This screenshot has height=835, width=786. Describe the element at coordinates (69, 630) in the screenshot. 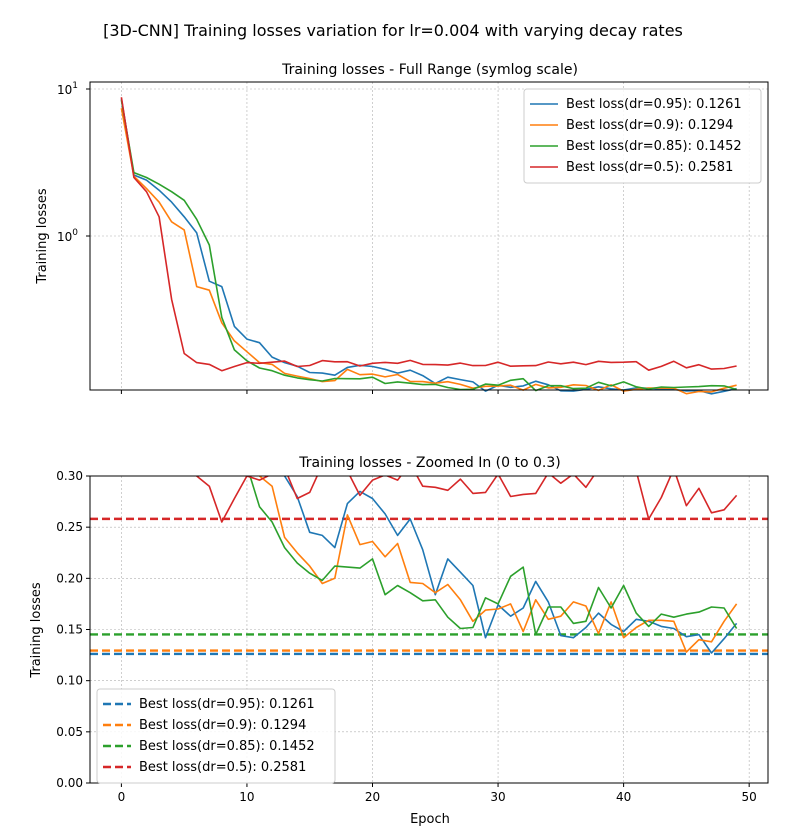

I see `bottom-ytick-label: 0.15` at that location.